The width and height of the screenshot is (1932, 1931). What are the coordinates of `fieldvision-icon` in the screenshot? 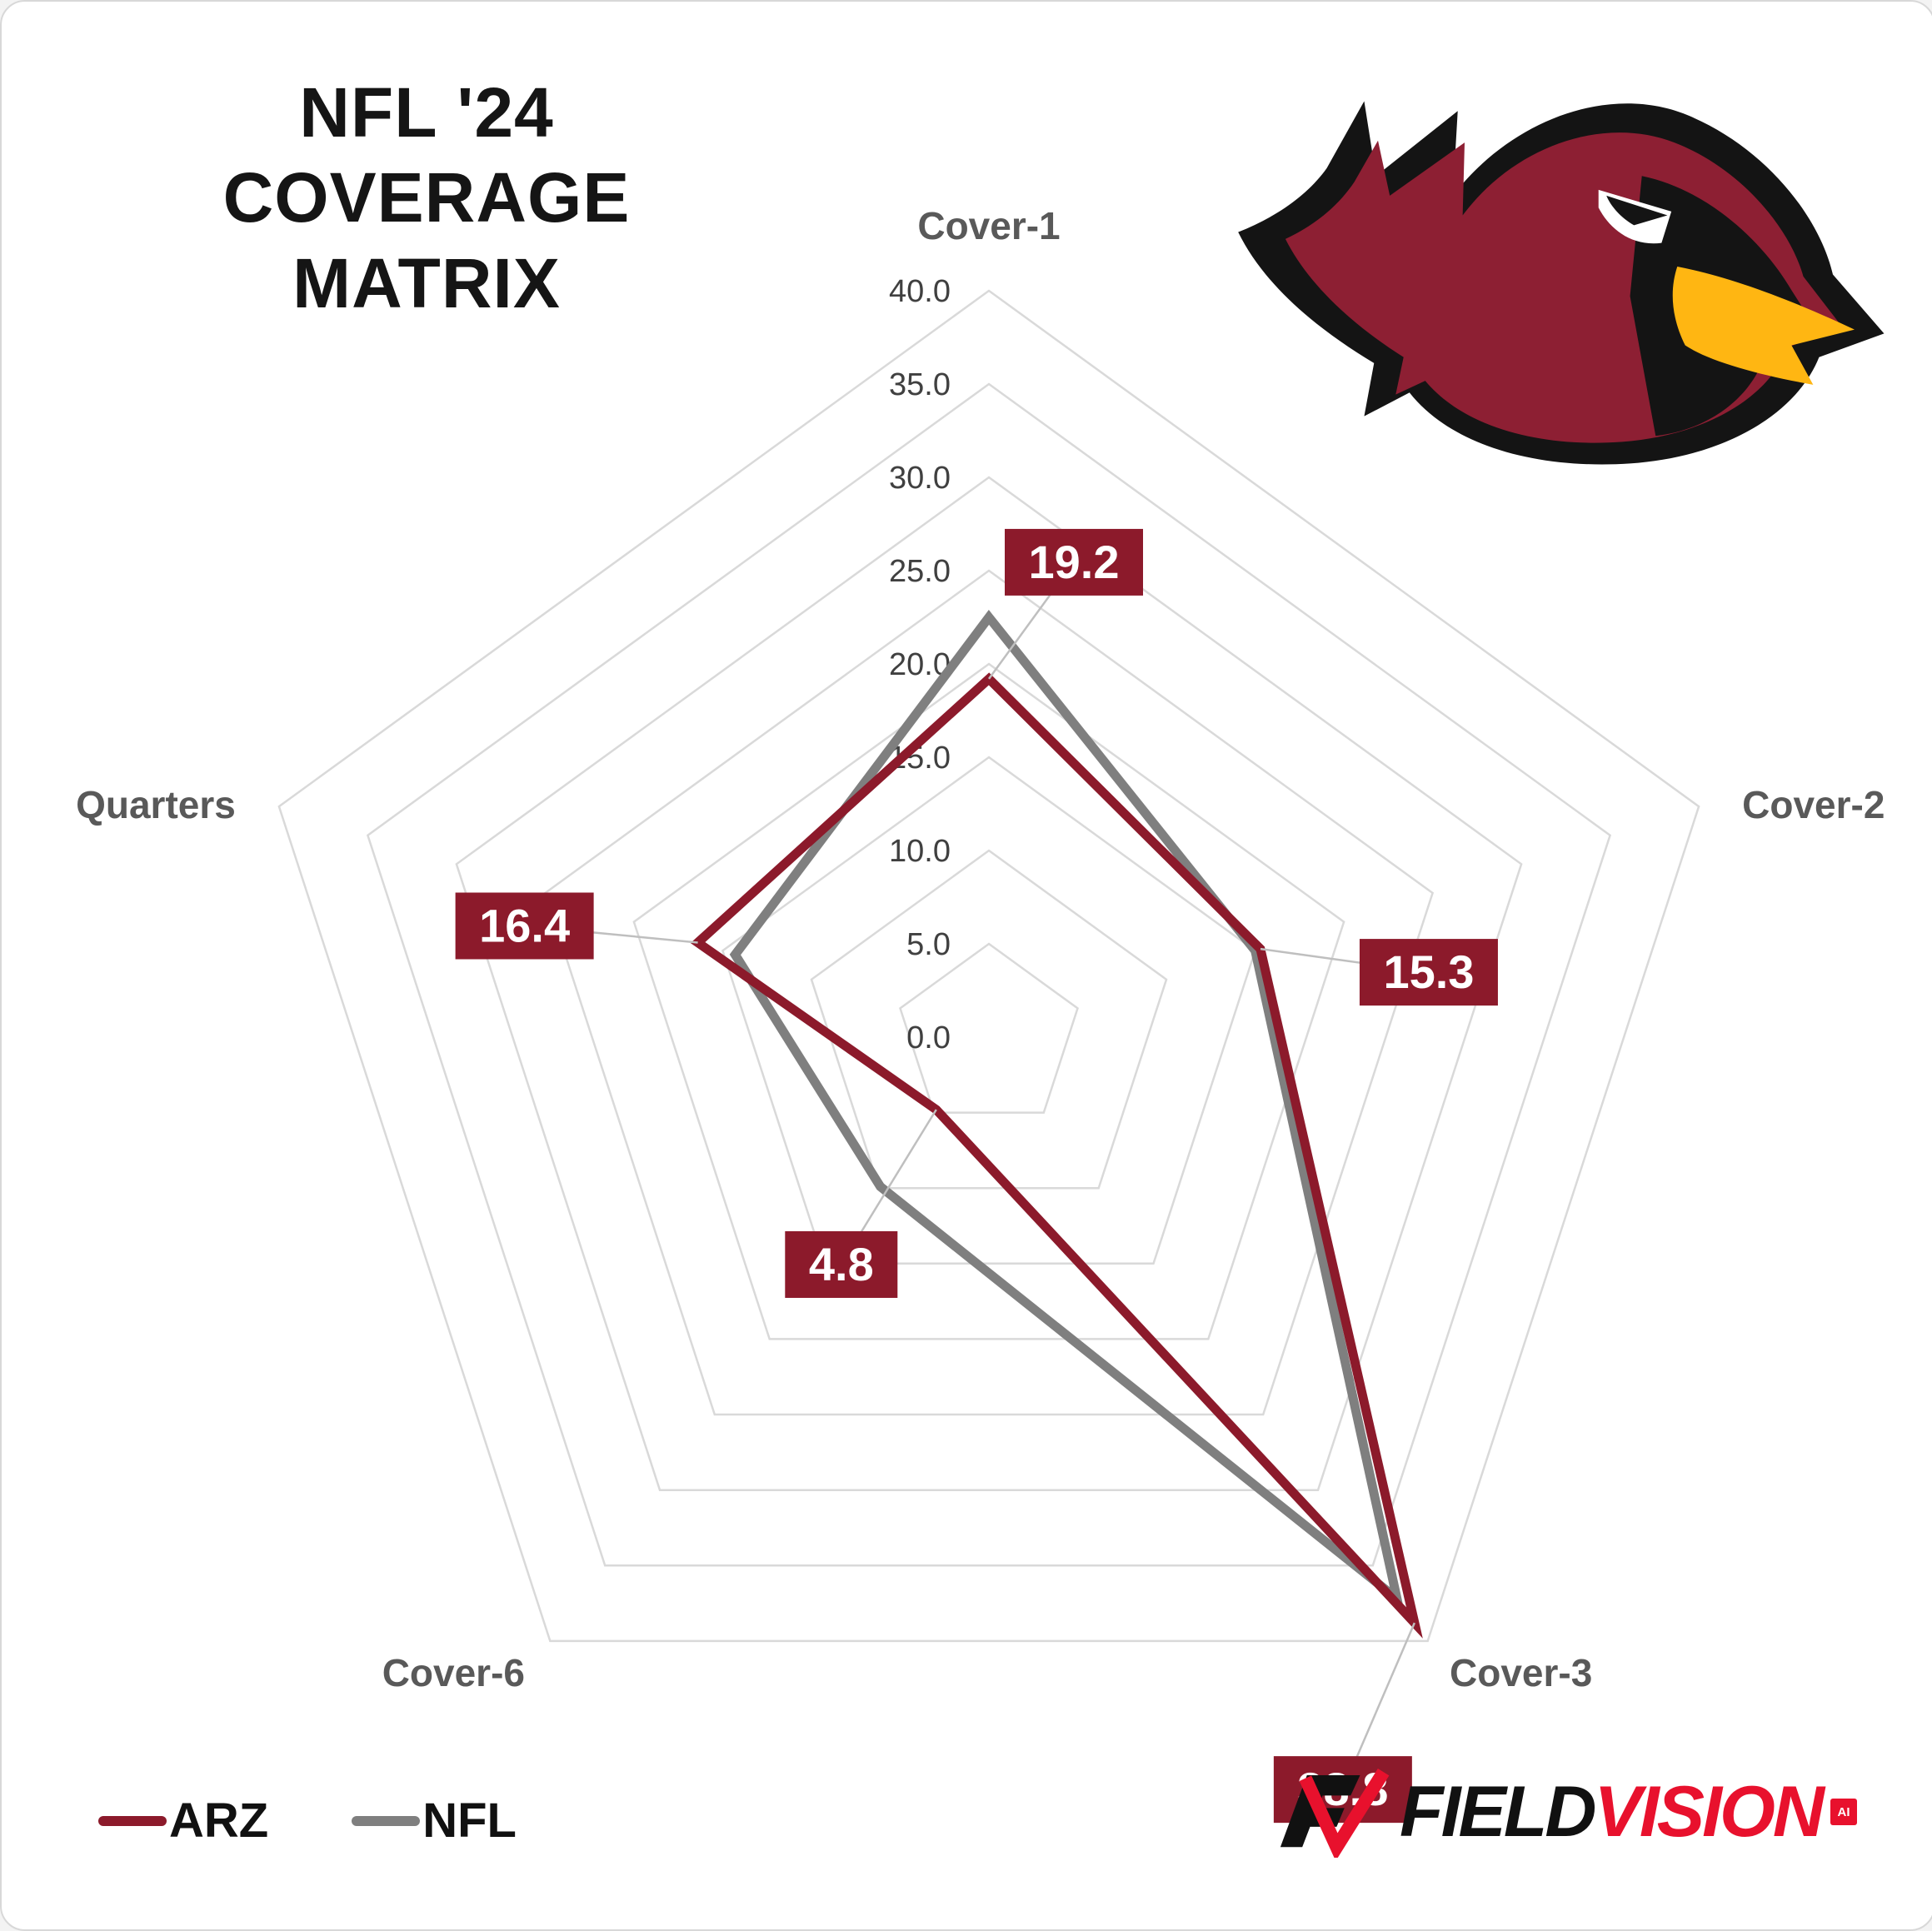 It's located at (1335, 1813).